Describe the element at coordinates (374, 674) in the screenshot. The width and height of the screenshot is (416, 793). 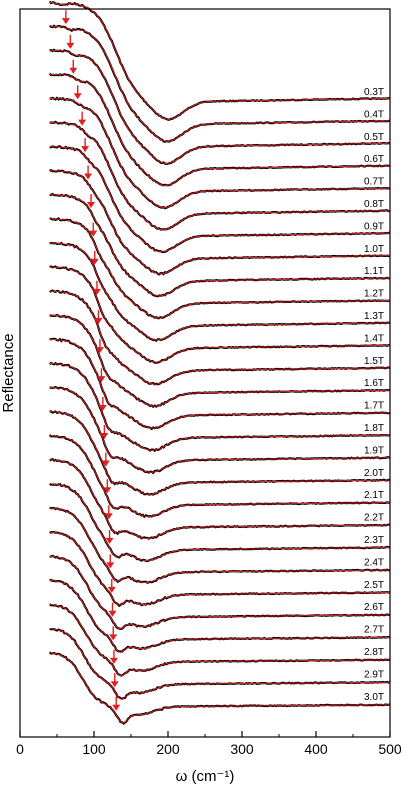
I see `series-label: 2.9T` at that location.